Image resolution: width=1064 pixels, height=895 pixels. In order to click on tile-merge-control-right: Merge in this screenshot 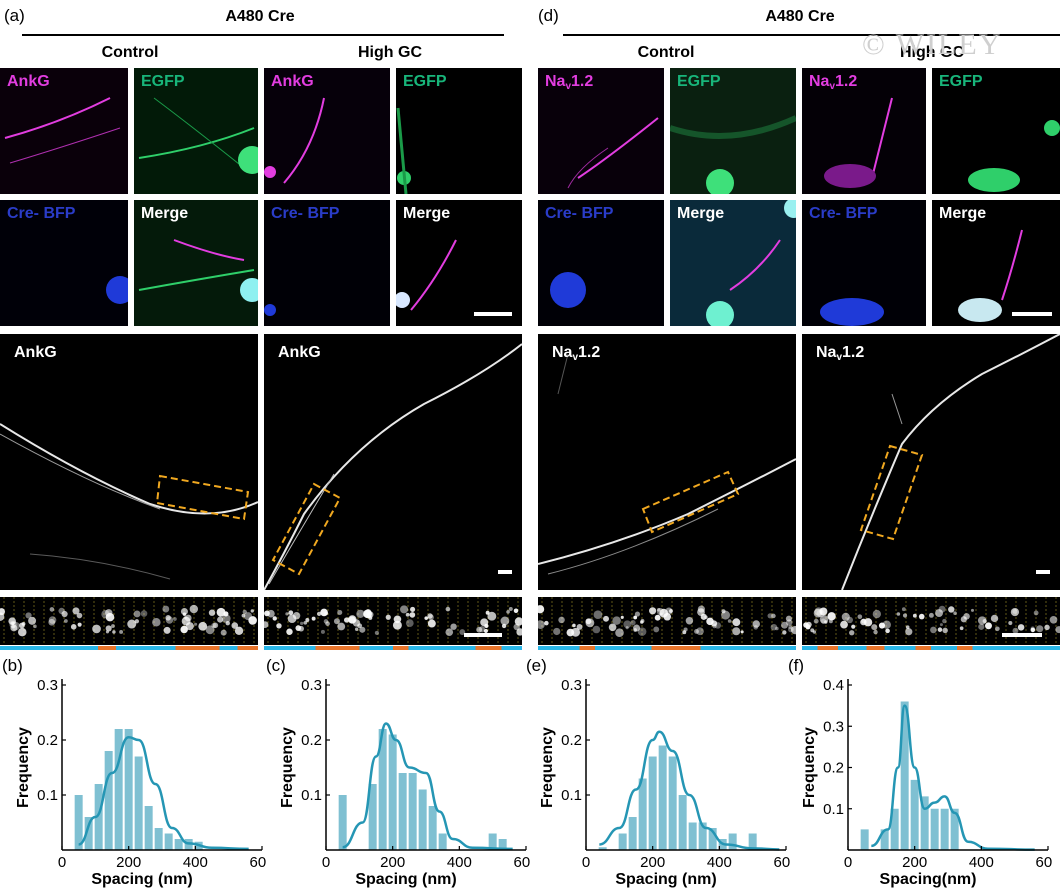, I will do `click(733, 263)`.